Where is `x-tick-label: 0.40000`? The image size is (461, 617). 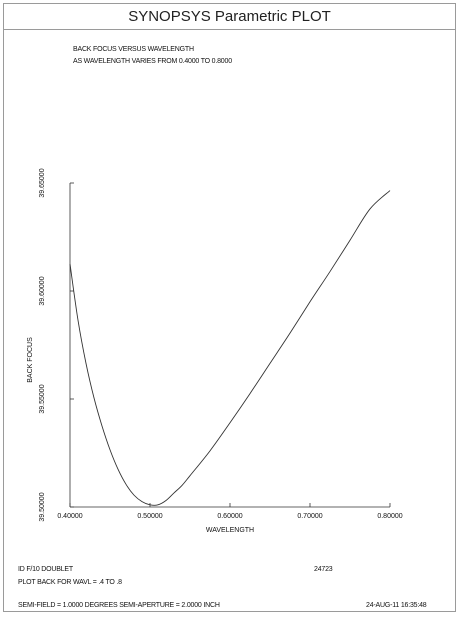 x-tick-label: 0.40000 is located at coordinates (69, 516).